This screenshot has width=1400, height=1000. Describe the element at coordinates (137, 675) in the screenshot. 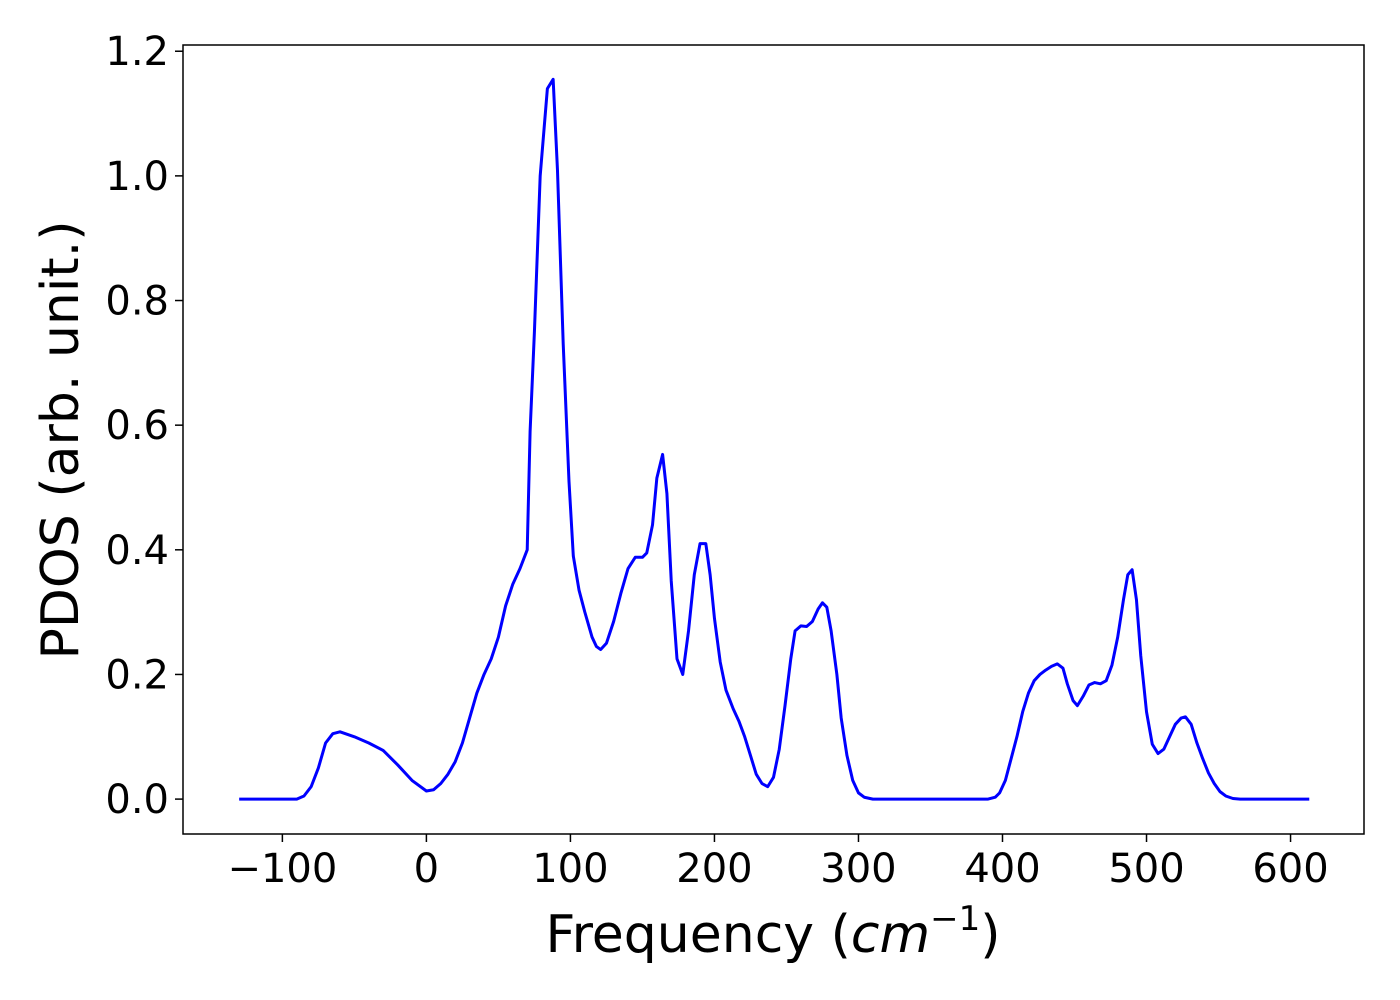

I see `y-tick-label: 0.2` at that location.